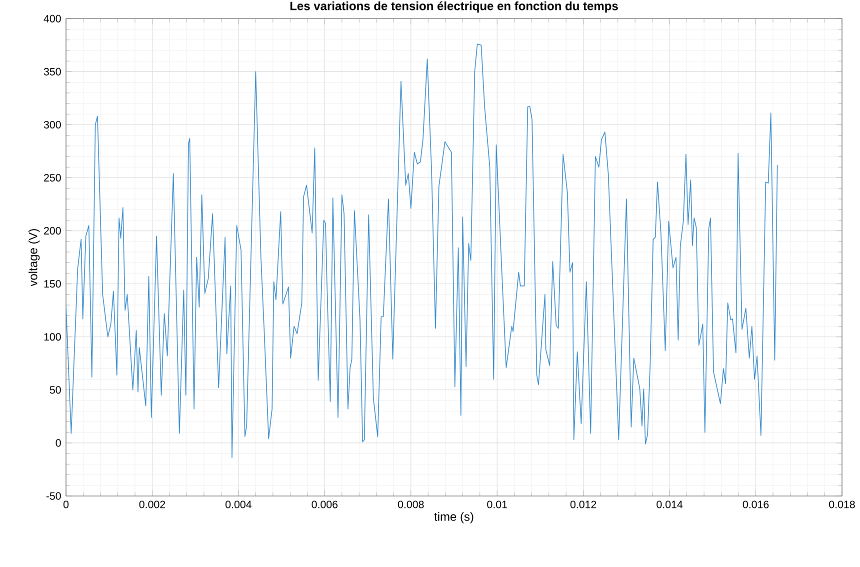  I want to click on y-tick-label: 0, so click(58, 443).